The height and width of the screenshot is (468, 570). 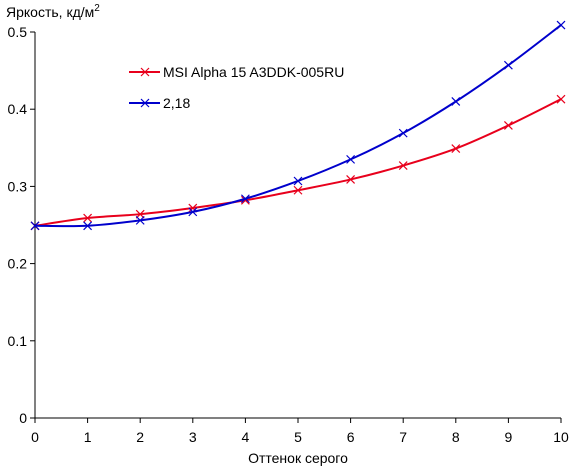 I want to click on legend-item-1: MSI Alpha 15 A3DDK-005RU, so click(x=236, y=72).